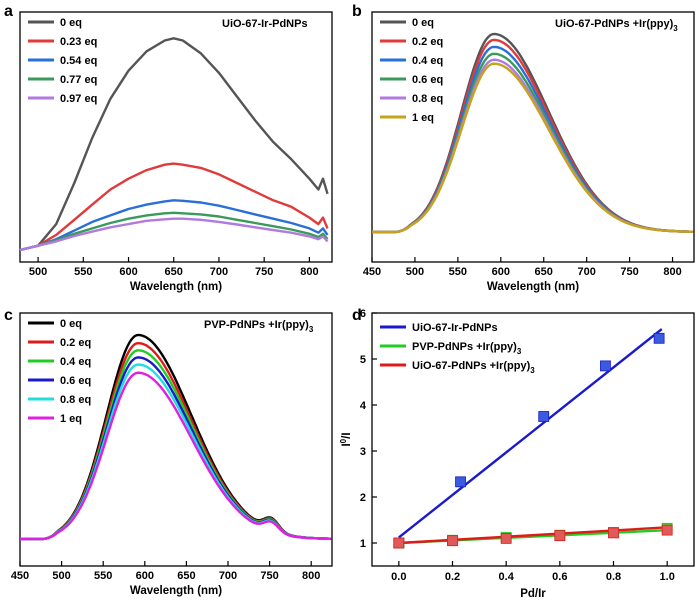 The width and height of the screenshot is (698, 606). What do you see at coordinates (363, 544) in the screenshot?
I see `y-tick-label: 1` at bounding box center [363, 544].